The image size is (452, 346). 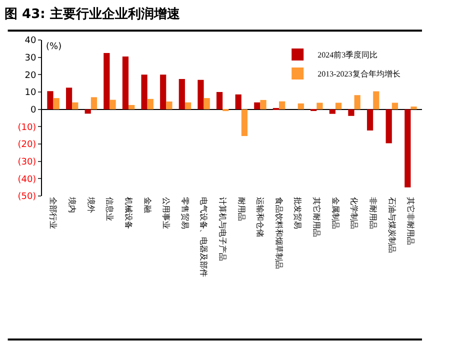 I want to click on y-tick-label: 0, so click(x=33, y=110).